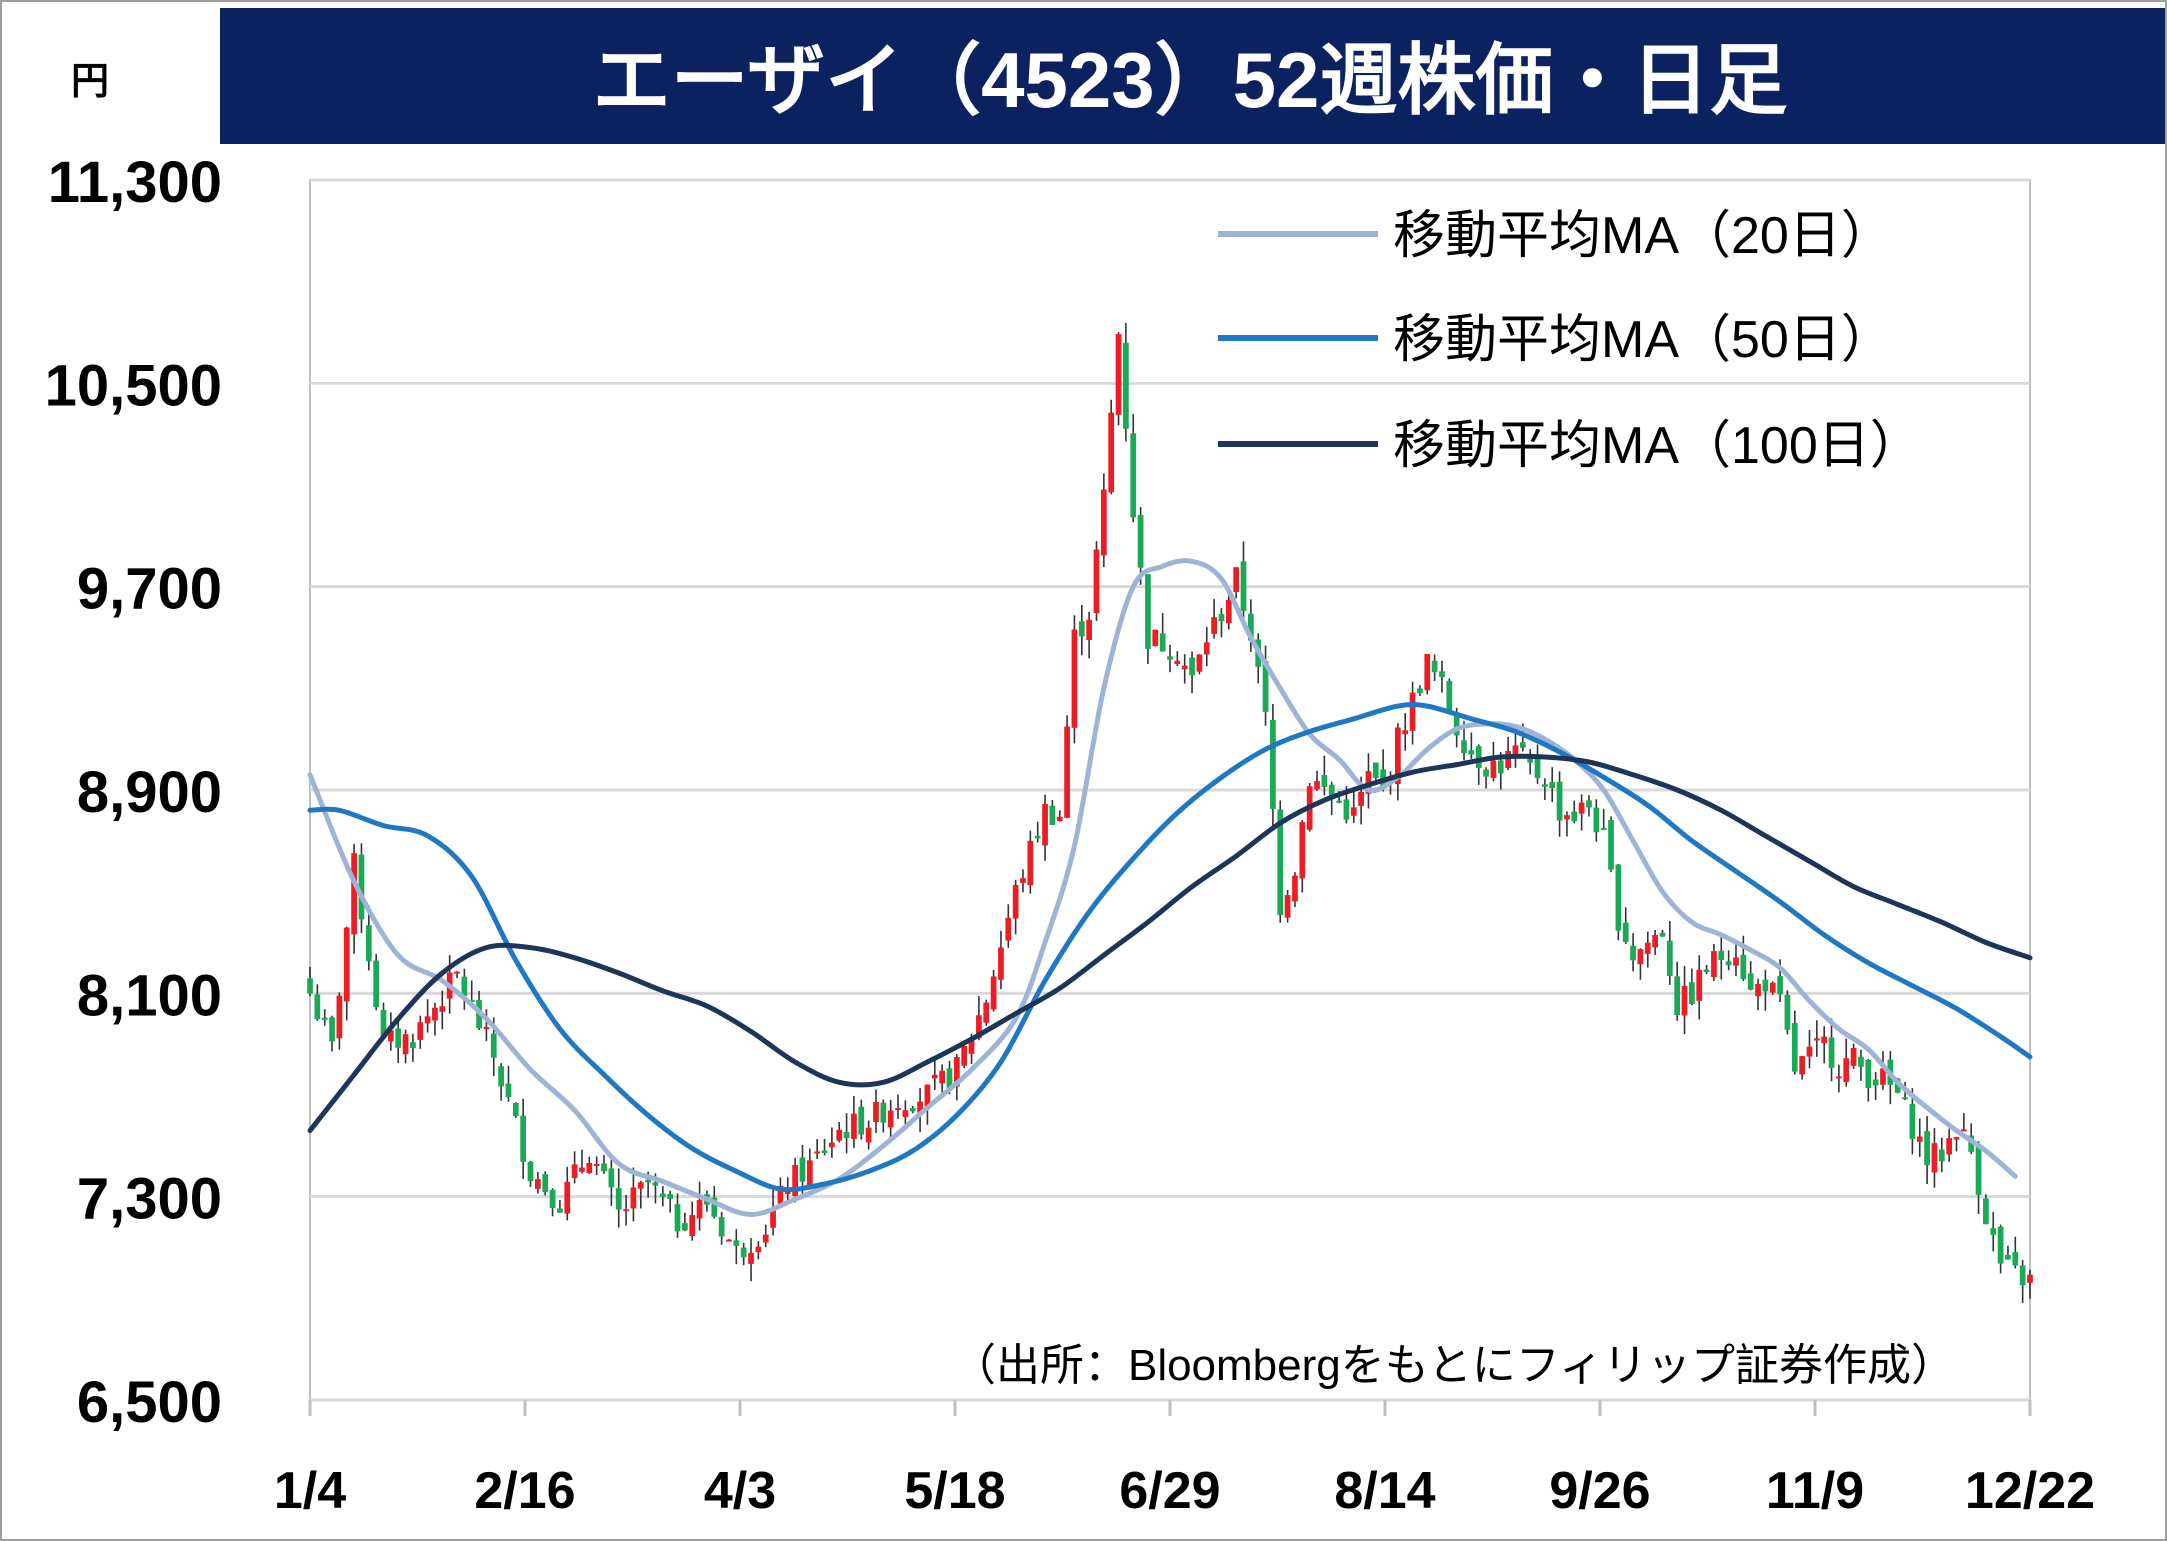  What do you see at coordinates (149, 1199) in the screenshot?
I see `y-tick-label: 7,300` at bounding box center [149, 1199].